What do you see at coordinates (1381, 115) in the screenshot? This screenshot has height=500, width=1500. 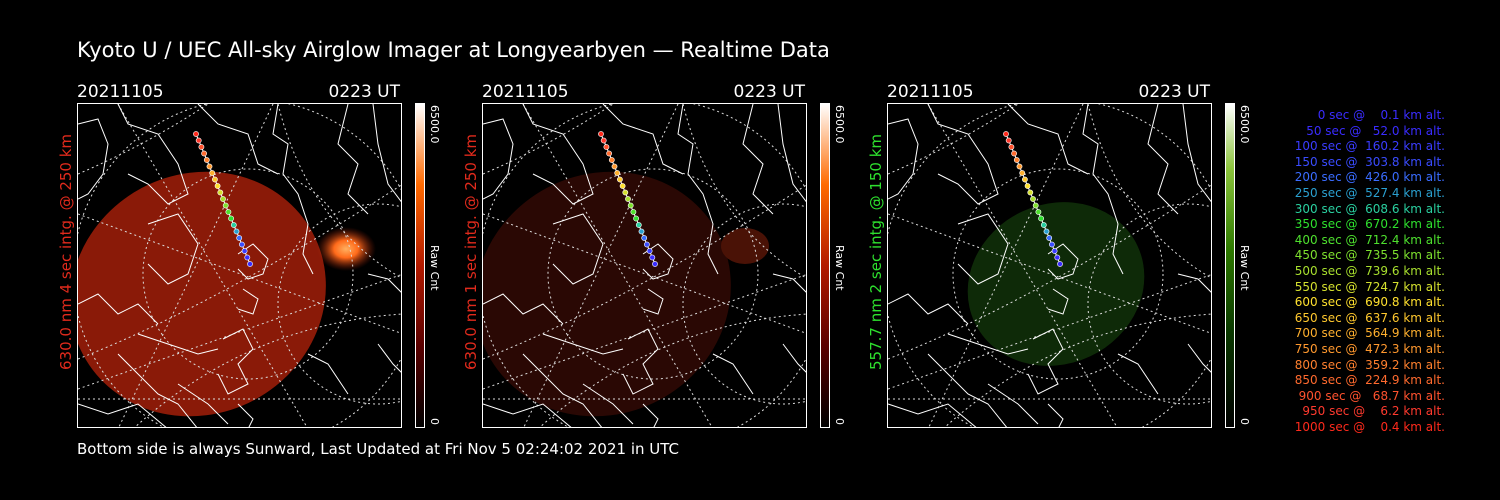 I see `legend-row: 0 sec @ 0.1 km alt.` at bounding box center [1381, 115].